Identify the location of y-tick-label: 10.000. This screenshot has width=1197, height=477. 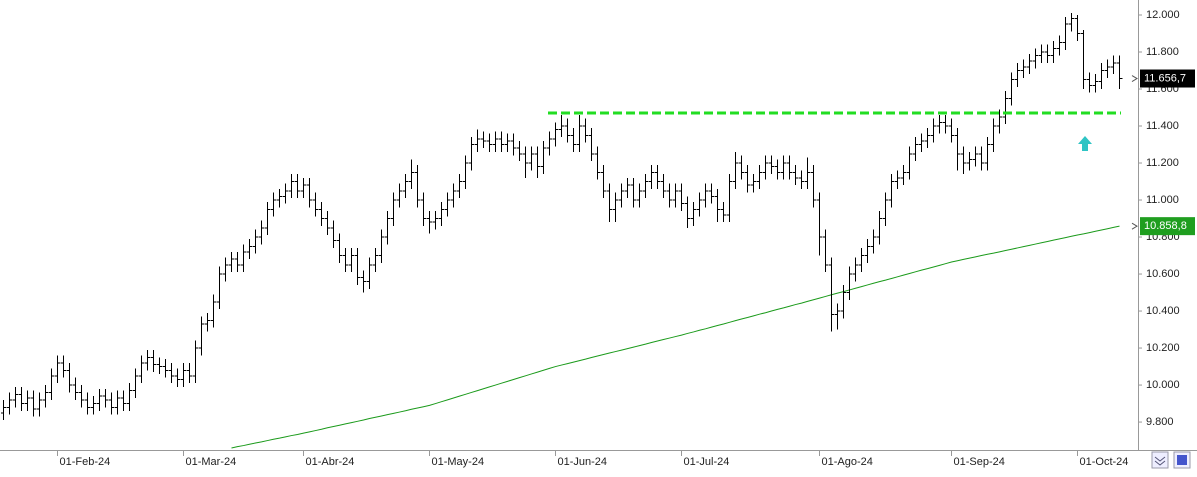
(1163, 385).